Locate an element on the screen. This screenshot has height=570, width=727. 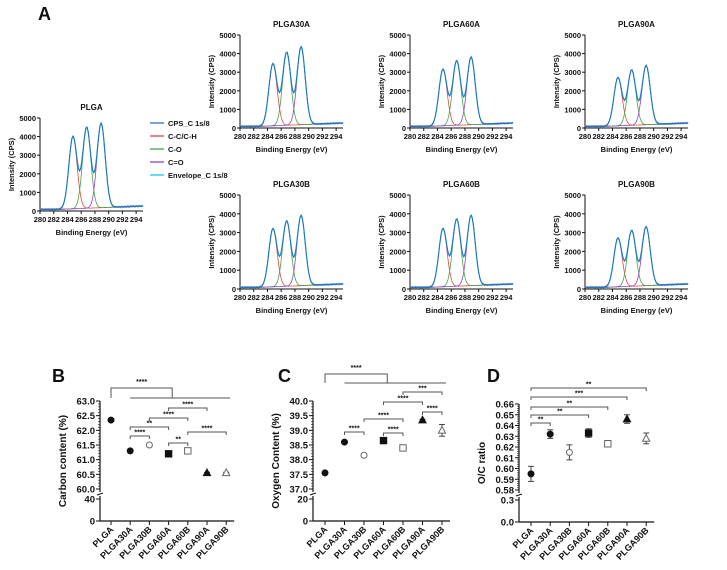
panel-label-a: A is located at coordinates (44, 14).